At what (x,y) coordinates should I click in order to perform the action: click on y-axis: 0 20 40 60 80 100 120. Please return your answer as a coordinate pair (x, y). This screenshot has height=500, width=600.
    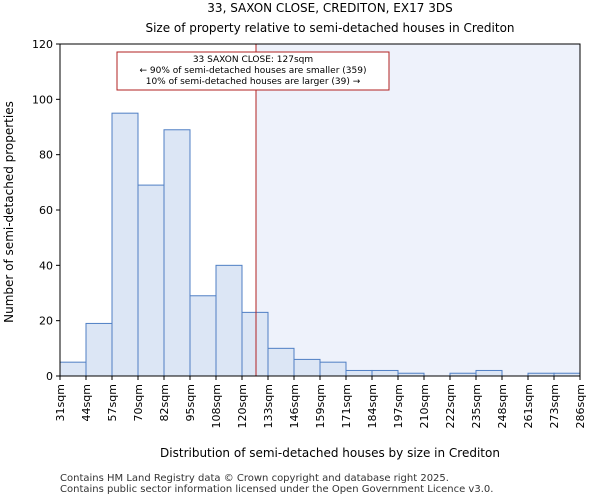
    Looking at the image, I should click on (46, 210).